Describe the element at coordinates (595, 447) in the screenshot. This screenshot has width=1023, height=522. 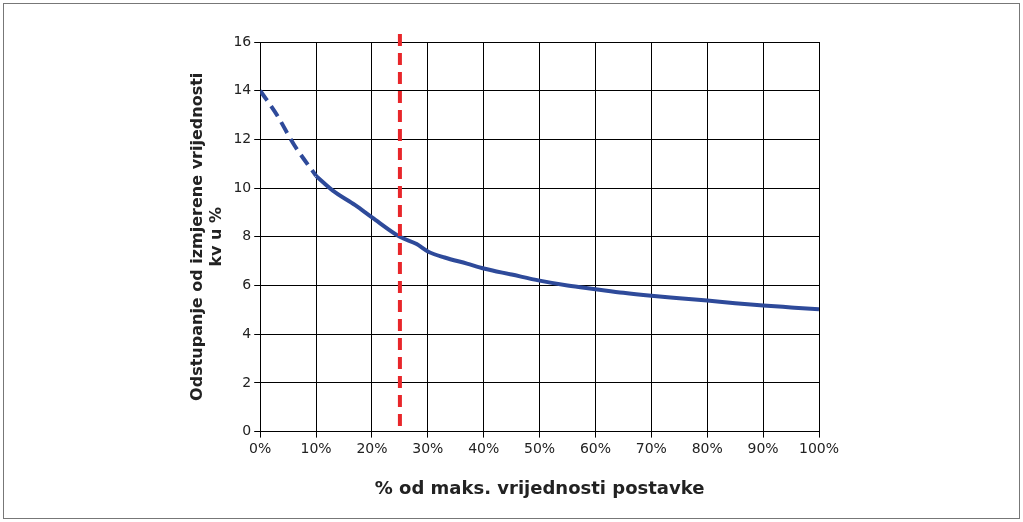
I see `x-tick-label: 60%` at that location.